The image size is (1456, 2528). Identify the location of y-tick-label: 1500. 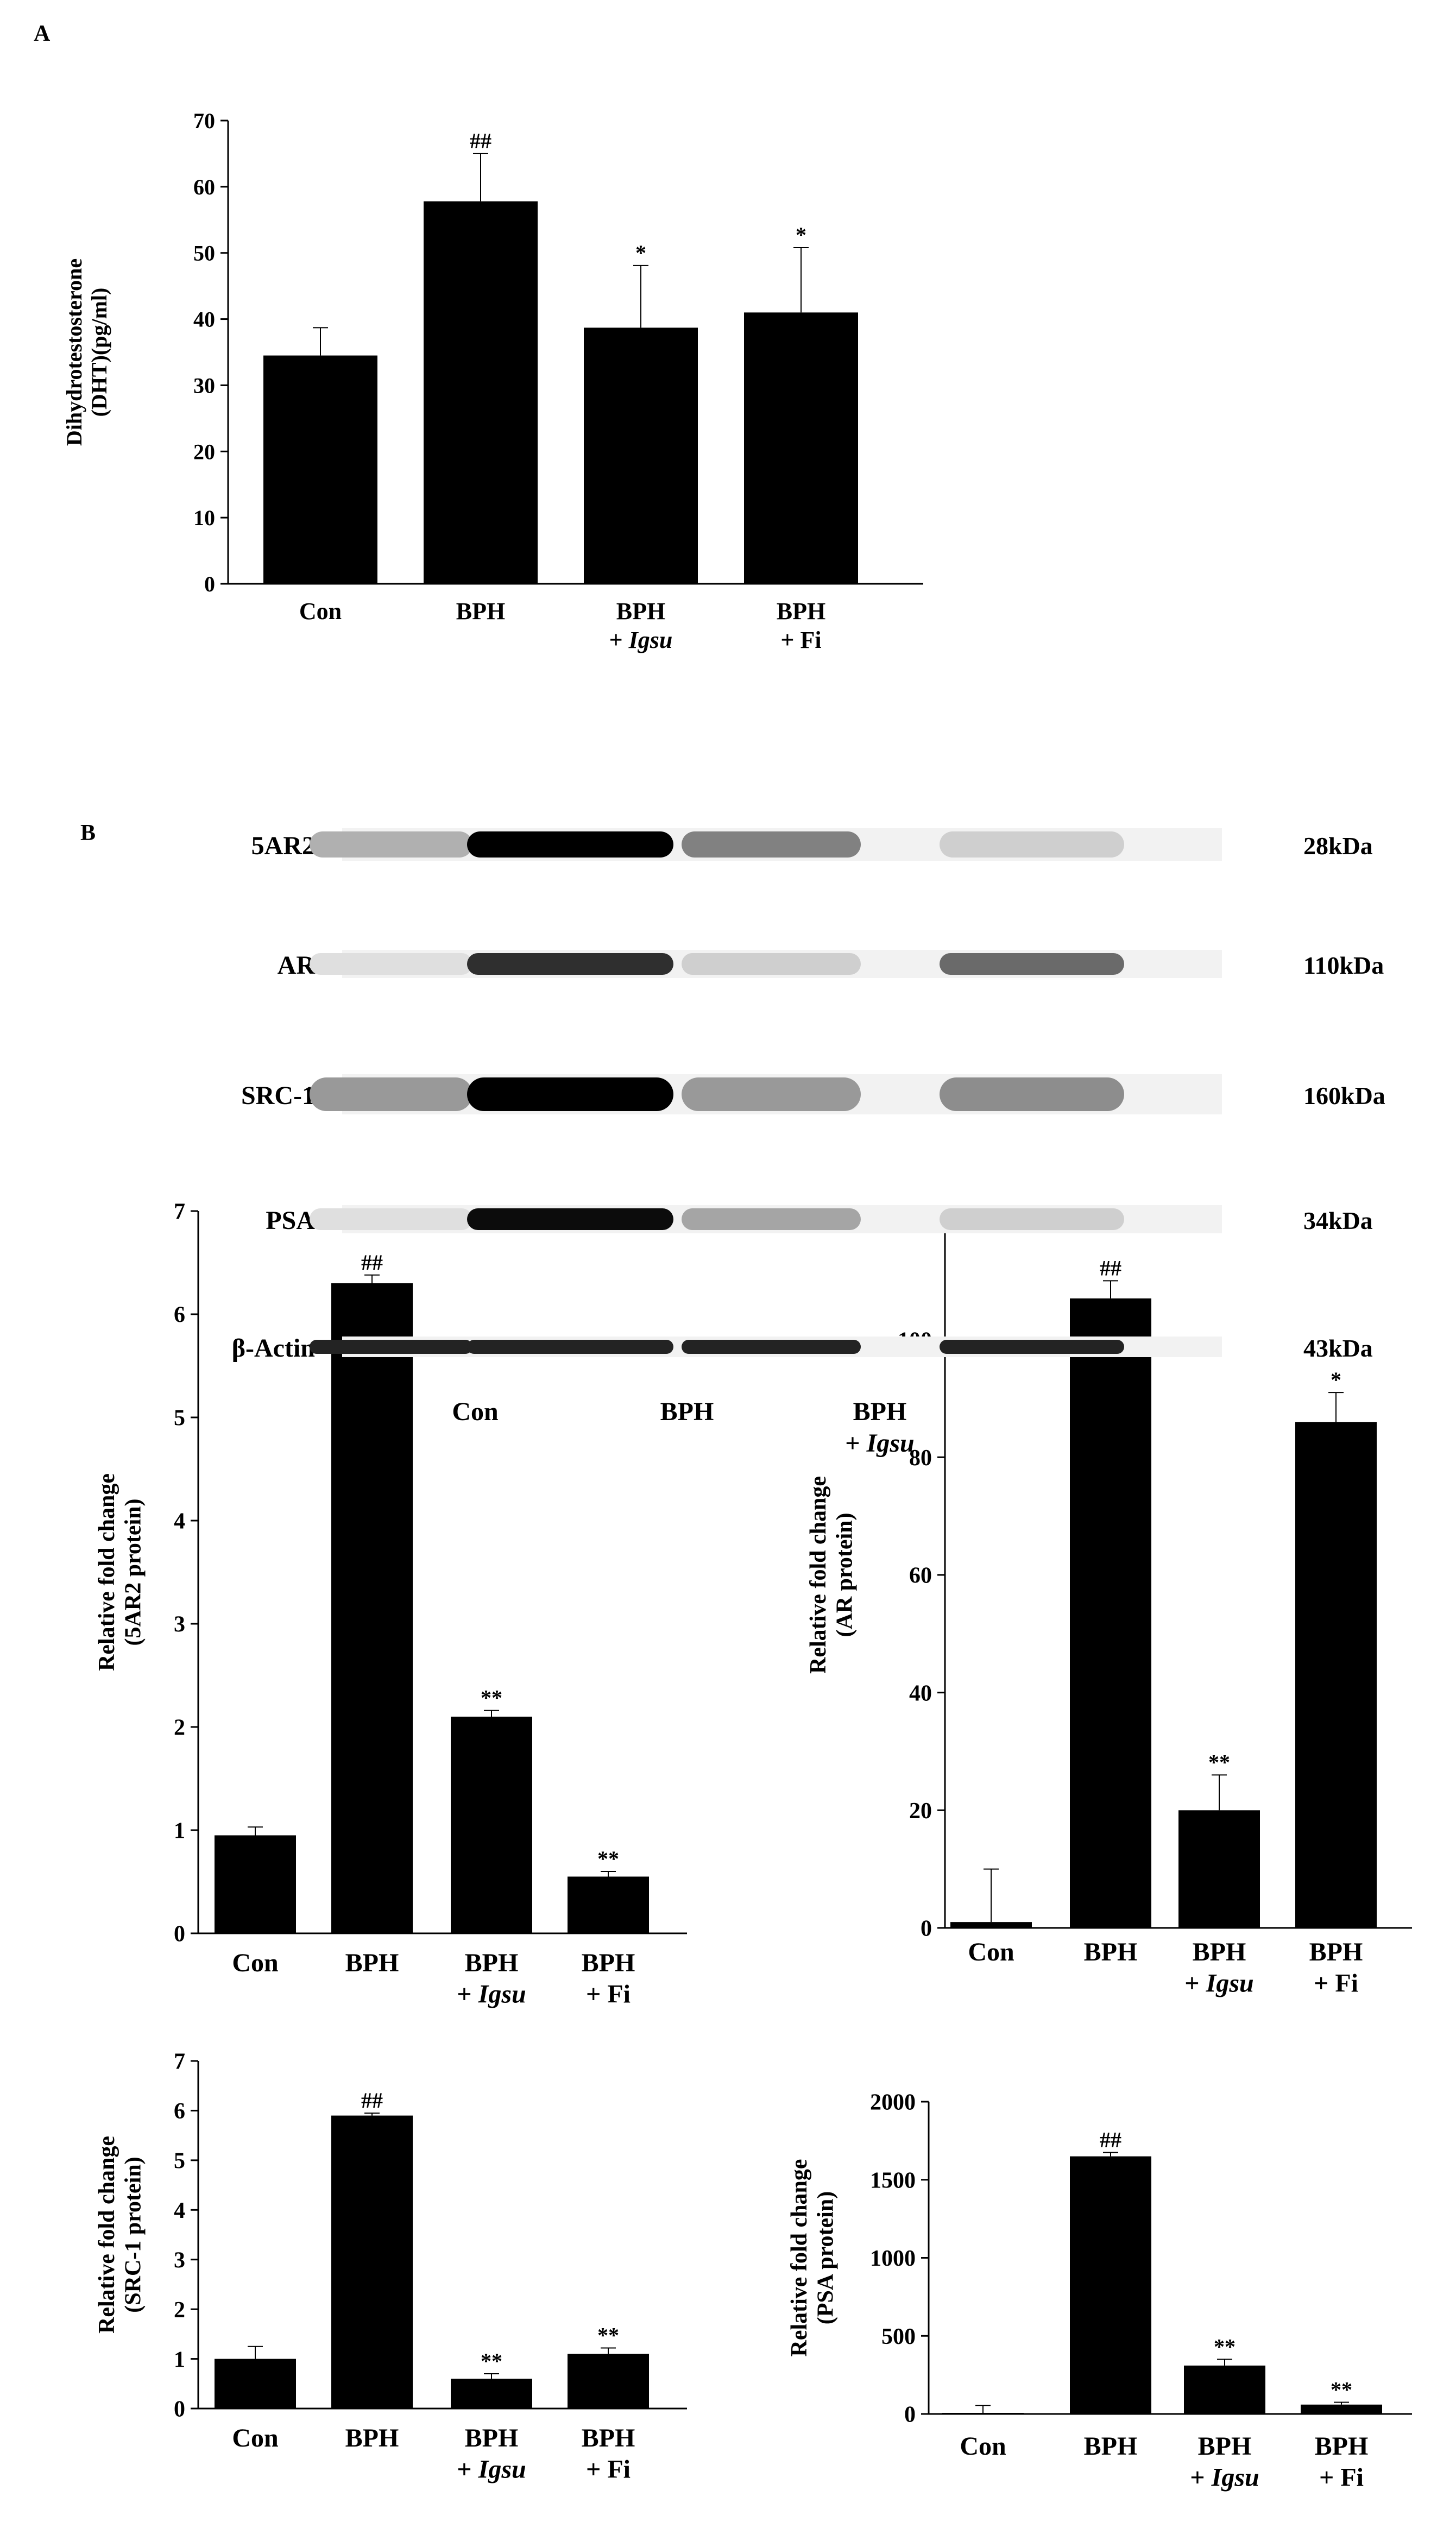
(893, 2180).